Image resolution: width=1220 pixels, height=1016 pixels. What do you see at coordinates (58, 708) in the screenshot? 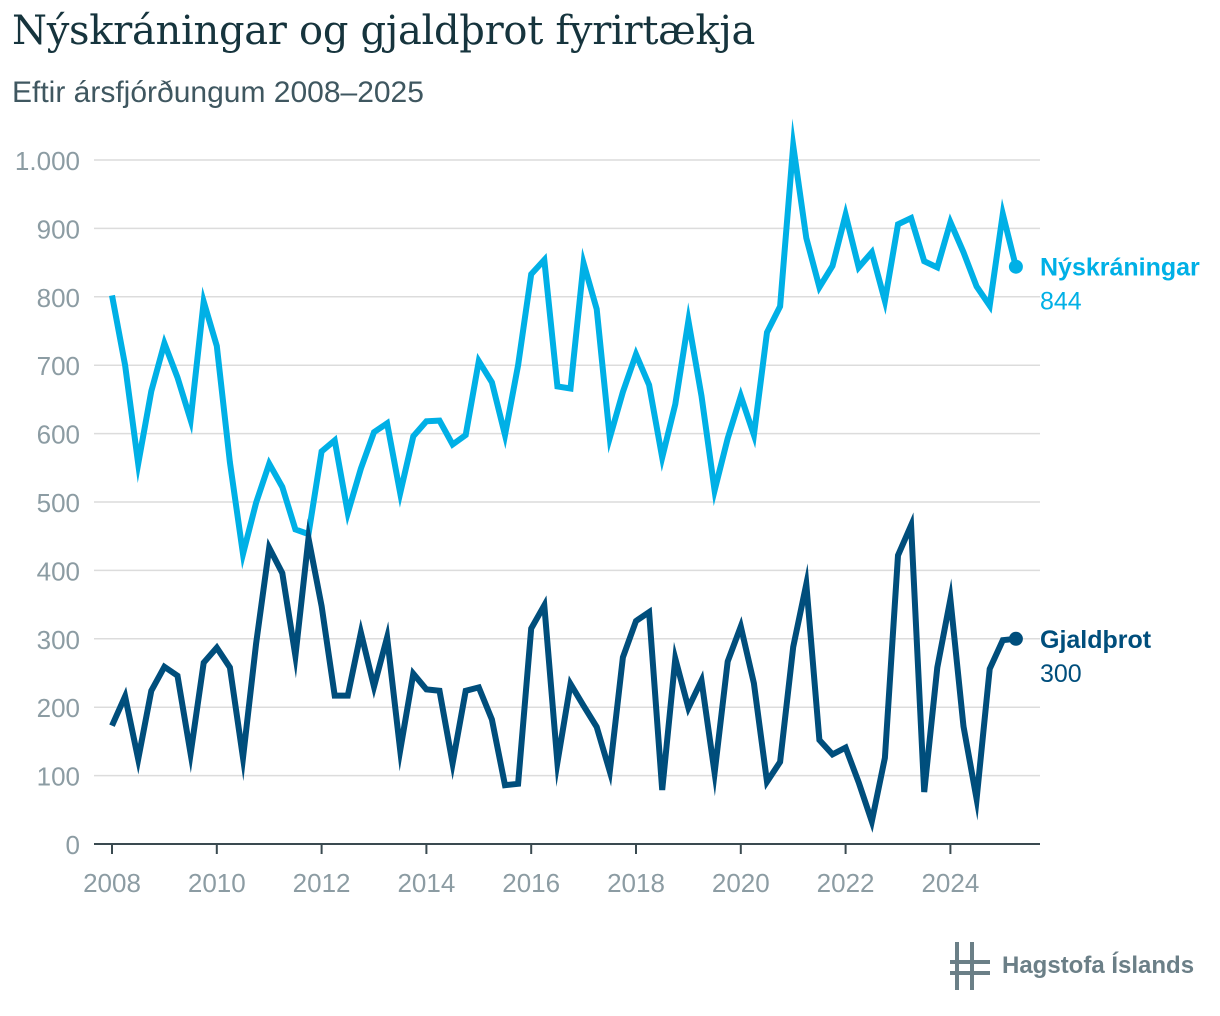
I see `y-tick-label: 200` at bounding box center [58, 708].